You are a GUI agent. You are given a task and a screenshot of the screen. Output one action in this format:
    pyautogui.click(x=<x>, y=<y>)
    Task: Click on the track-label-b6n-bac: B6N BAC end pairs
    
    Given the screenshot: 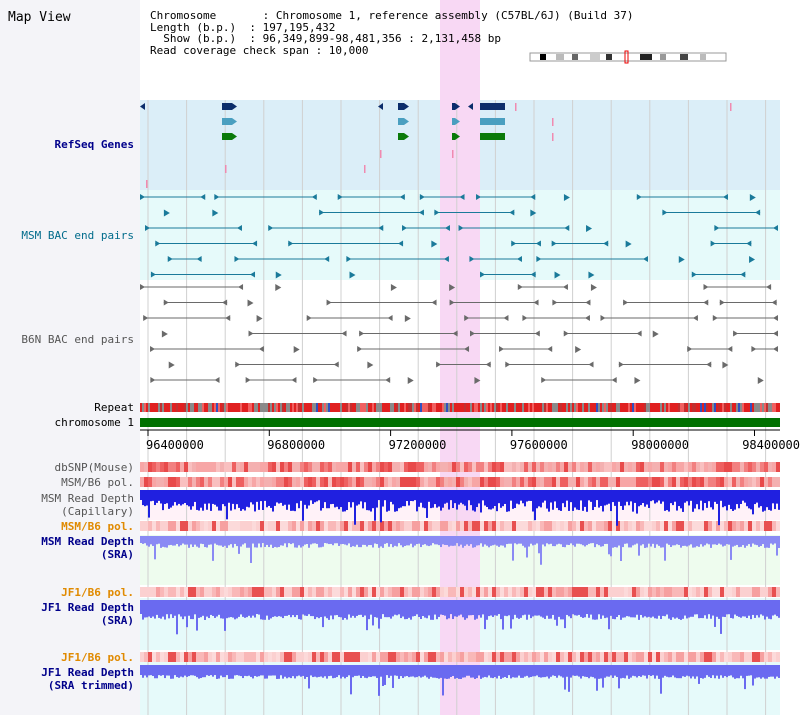 What is the action you would take?
    pyautogui.click(x=77, y=339)
    